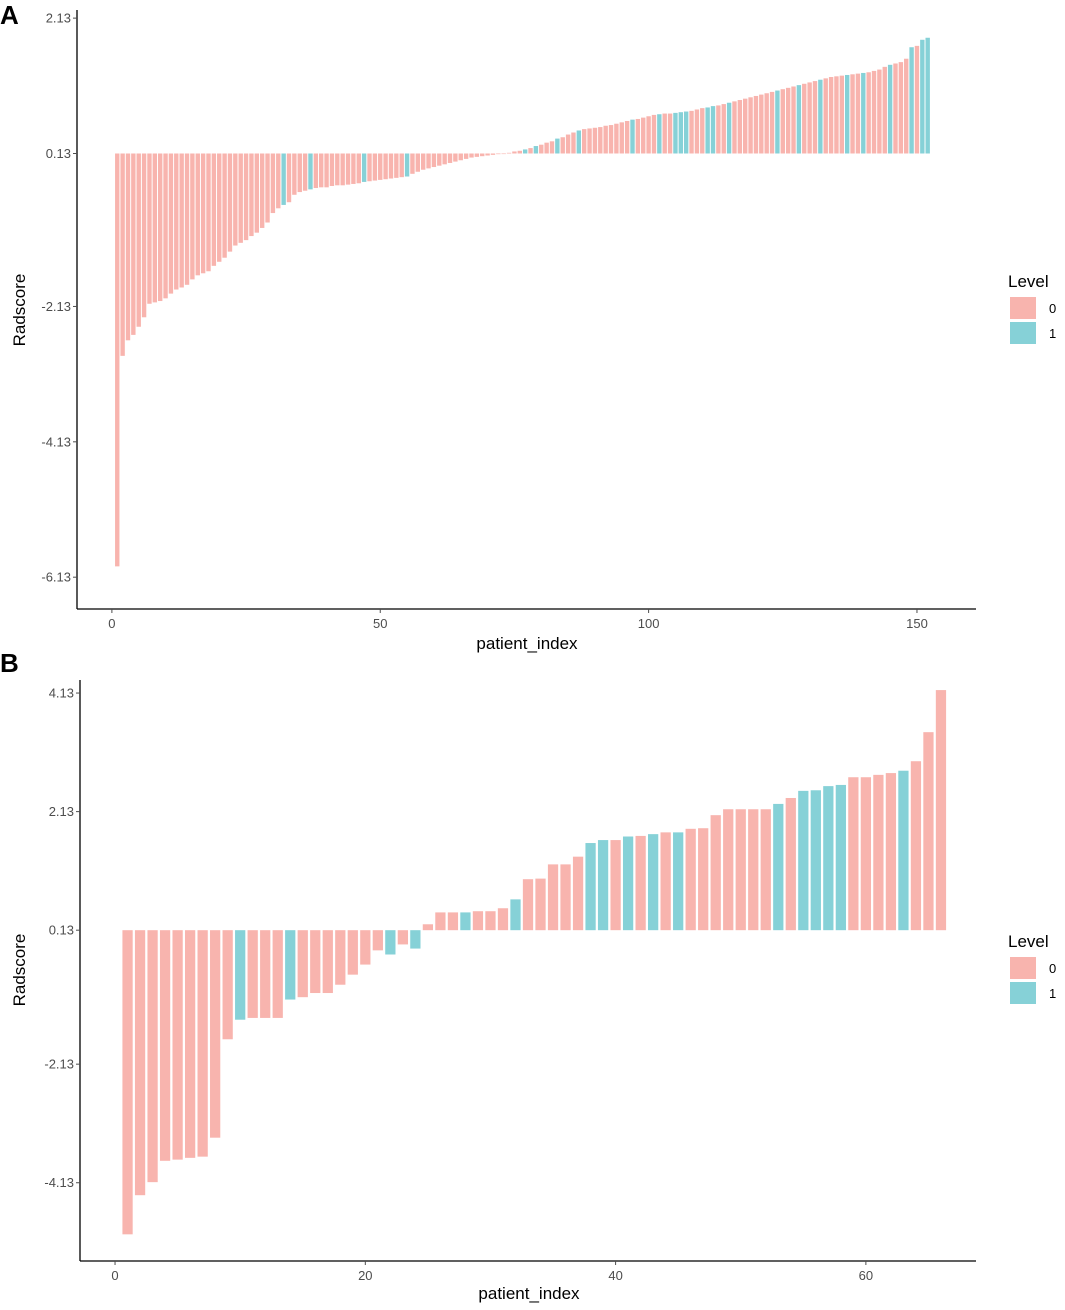 Image resolution: width=1065 pixels, height=1310 pixels. What do you see at coordinates (1032, 308) in the screenshot?
I see `panel-a-legend: Level 0 1` at bounding box center [1032, 308].